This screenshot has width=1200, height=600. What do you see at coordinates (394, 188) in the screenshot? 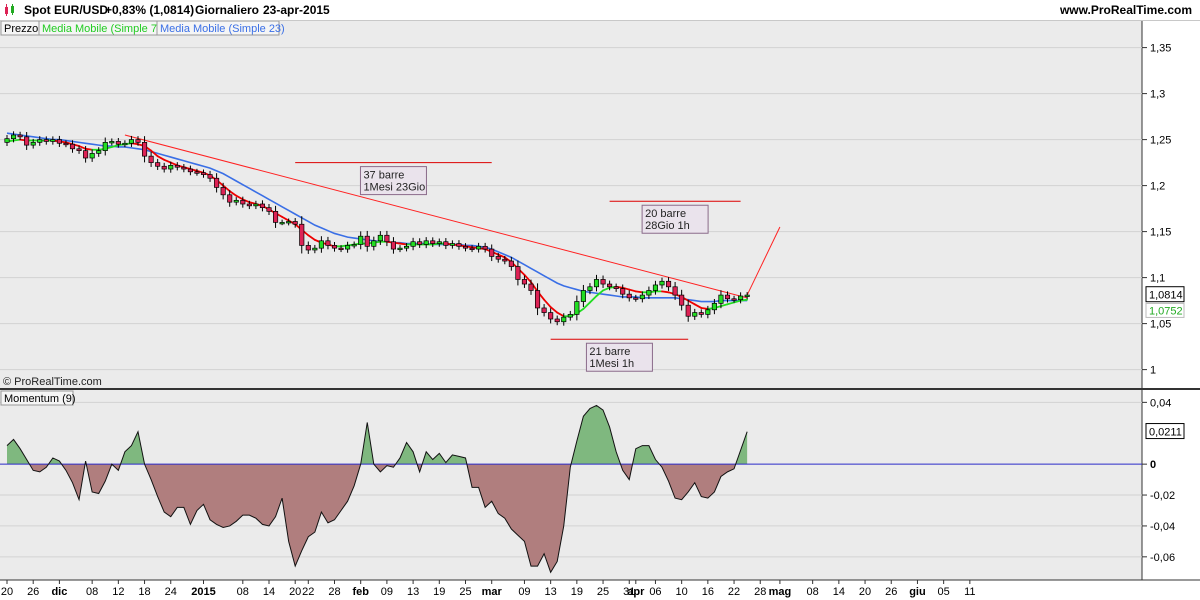
I see `measure-label-time: 1Mesi 23Gio` at bounding box center [394, 188].